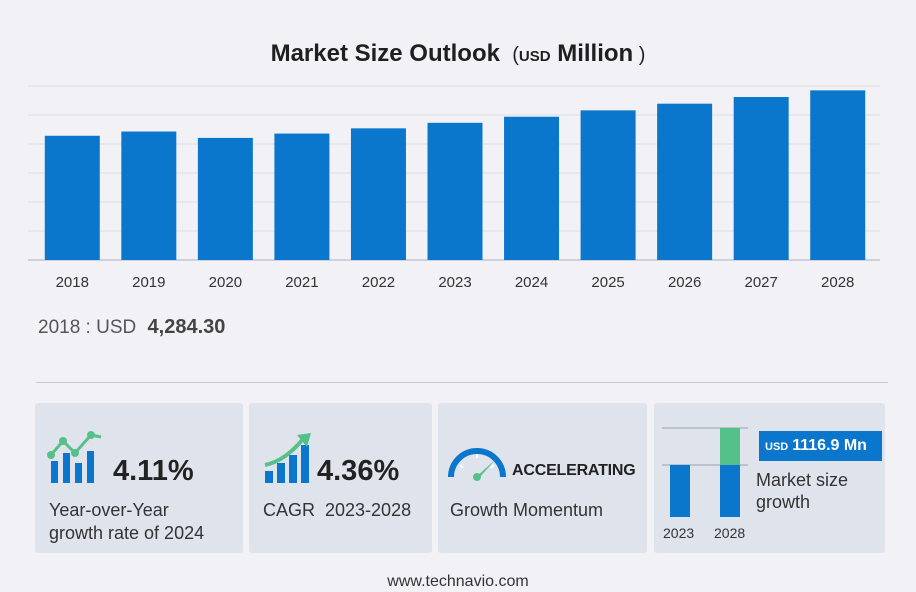 This screenshot has height=592, width=916. I want to click on growth-line-2: growth, so click(783, 502).